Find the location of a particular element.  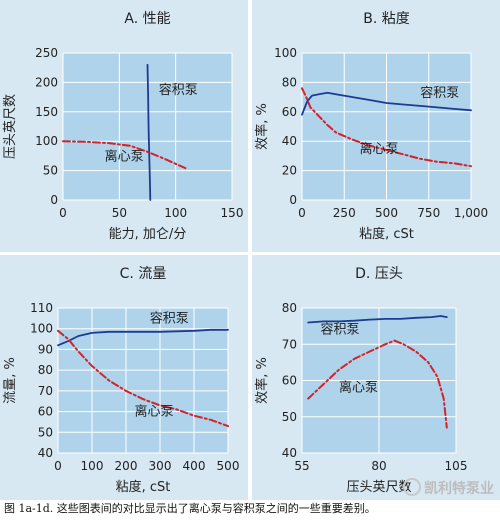

y-tick-label: 110 is located at coordinates (41, 308).